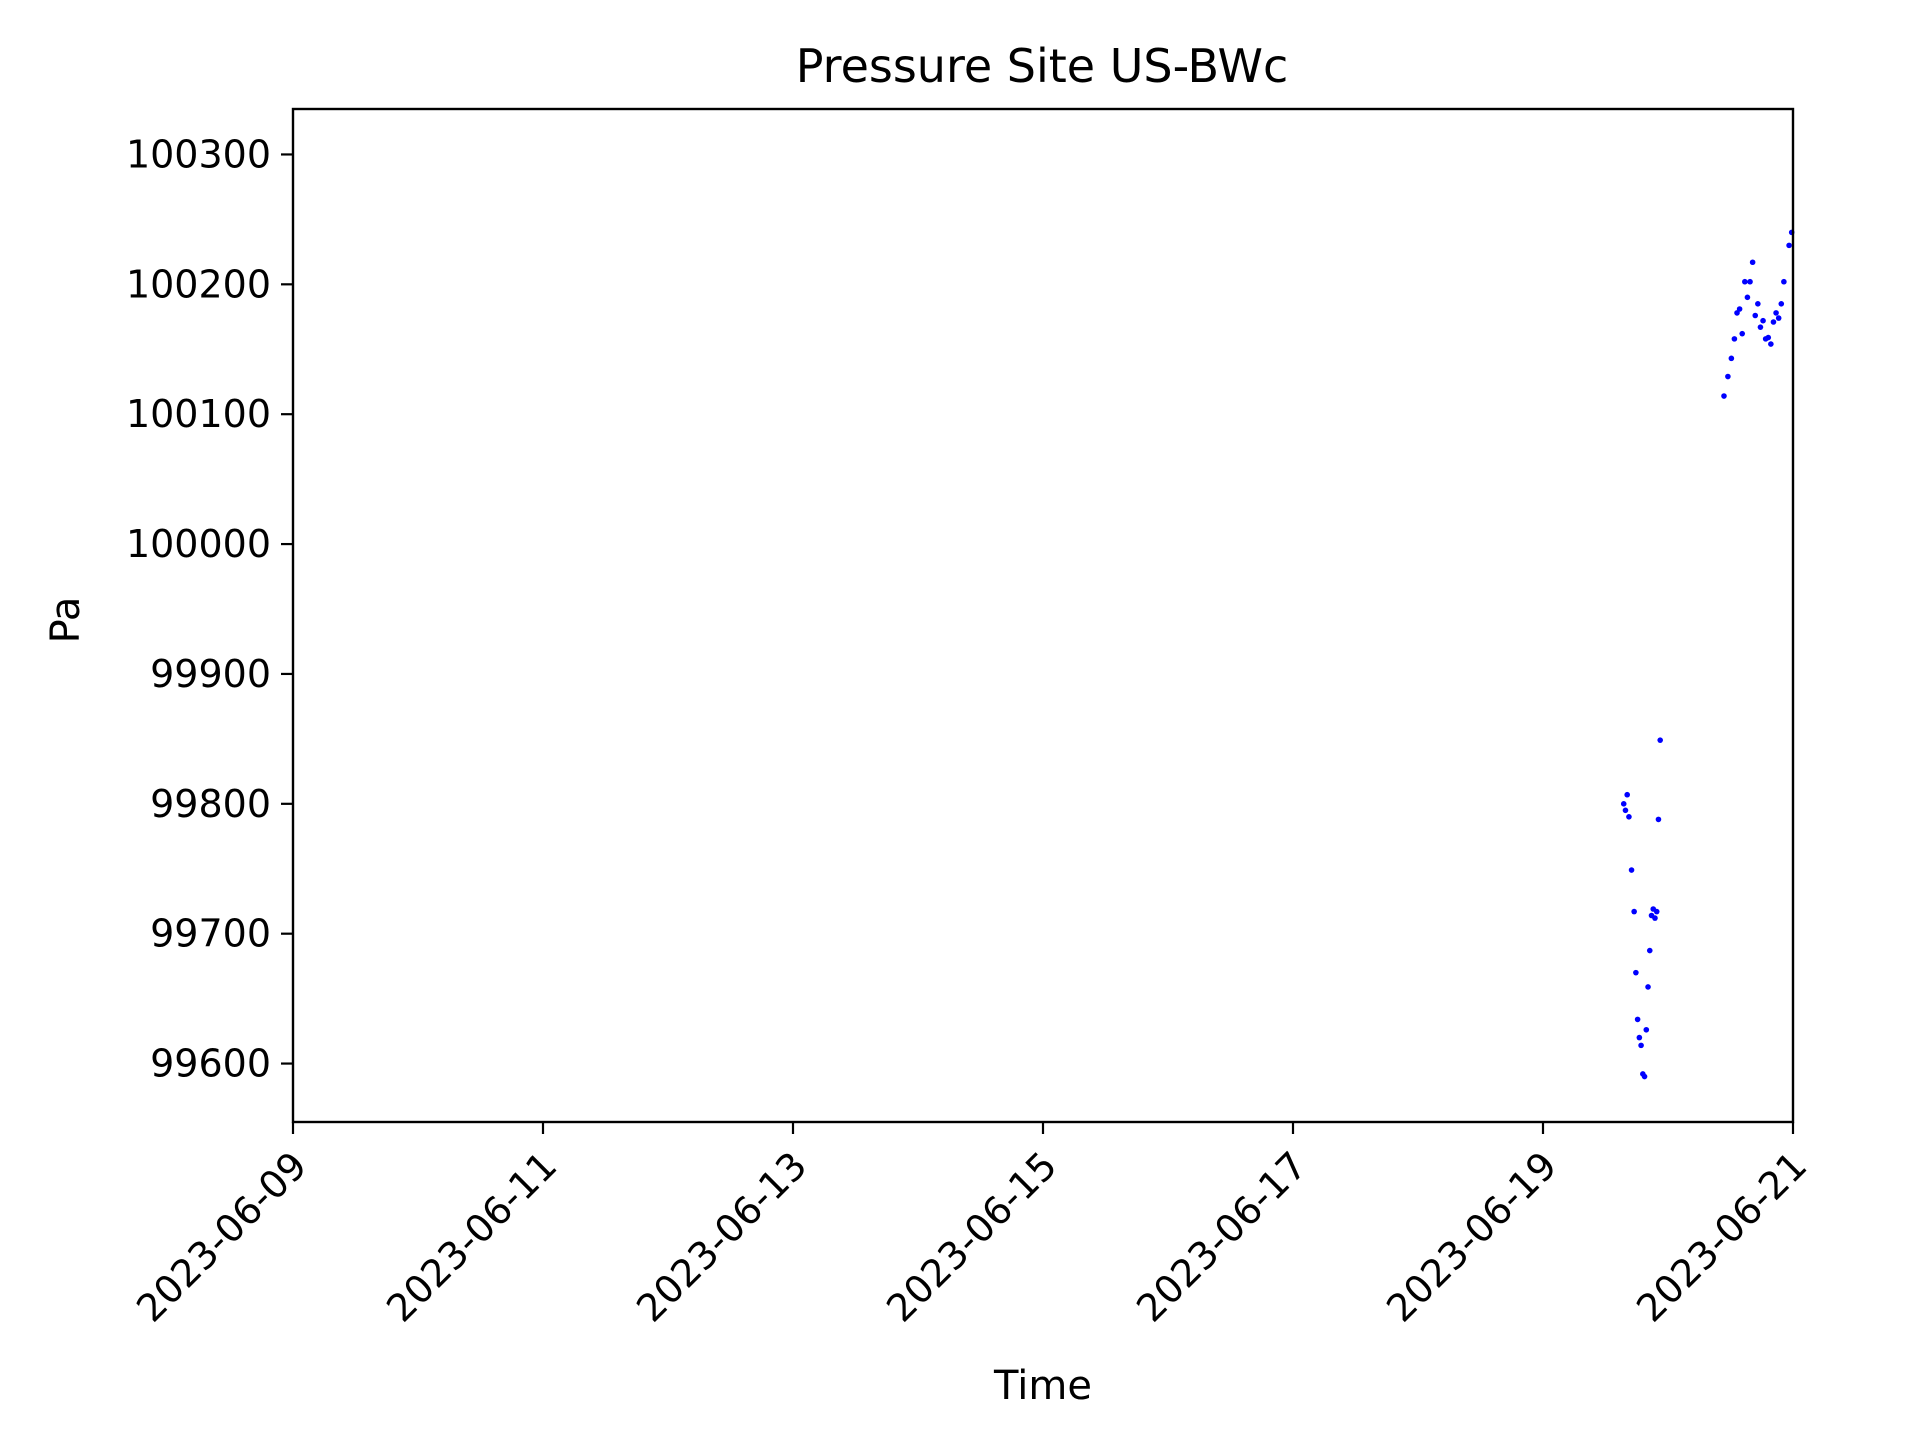  I want to click on y-tick-label: 100000, so click(198, 544).